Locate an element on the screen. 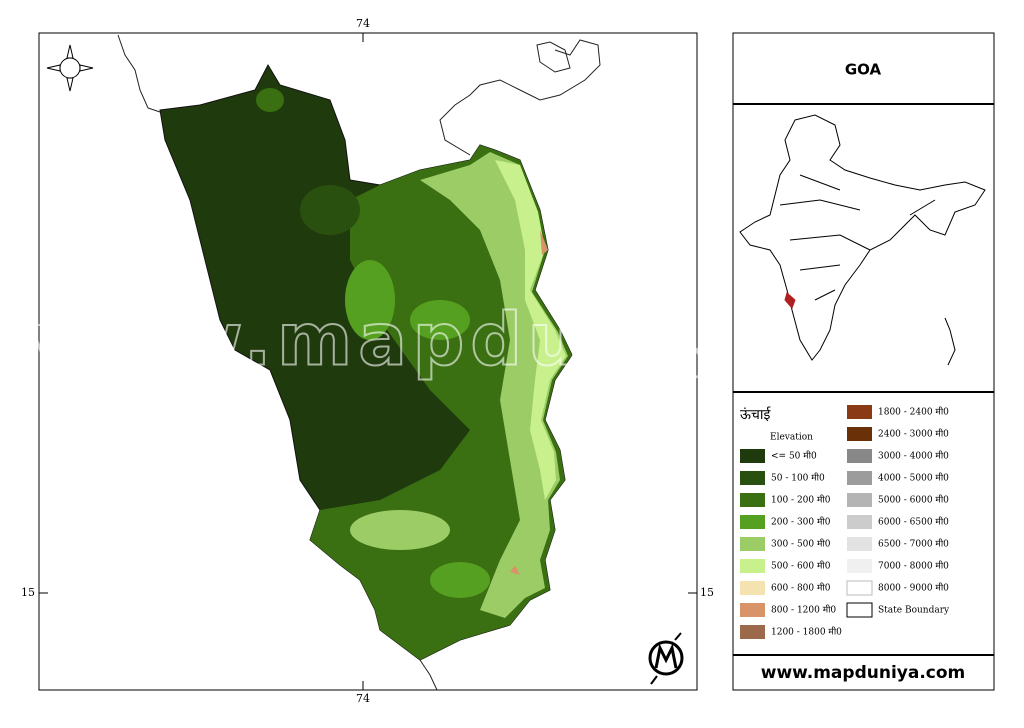 Image resolution: width=1024 pixels, height=728 pixels. legend-label: 100 - 200 मी0 is located at coordinates (801, 500).